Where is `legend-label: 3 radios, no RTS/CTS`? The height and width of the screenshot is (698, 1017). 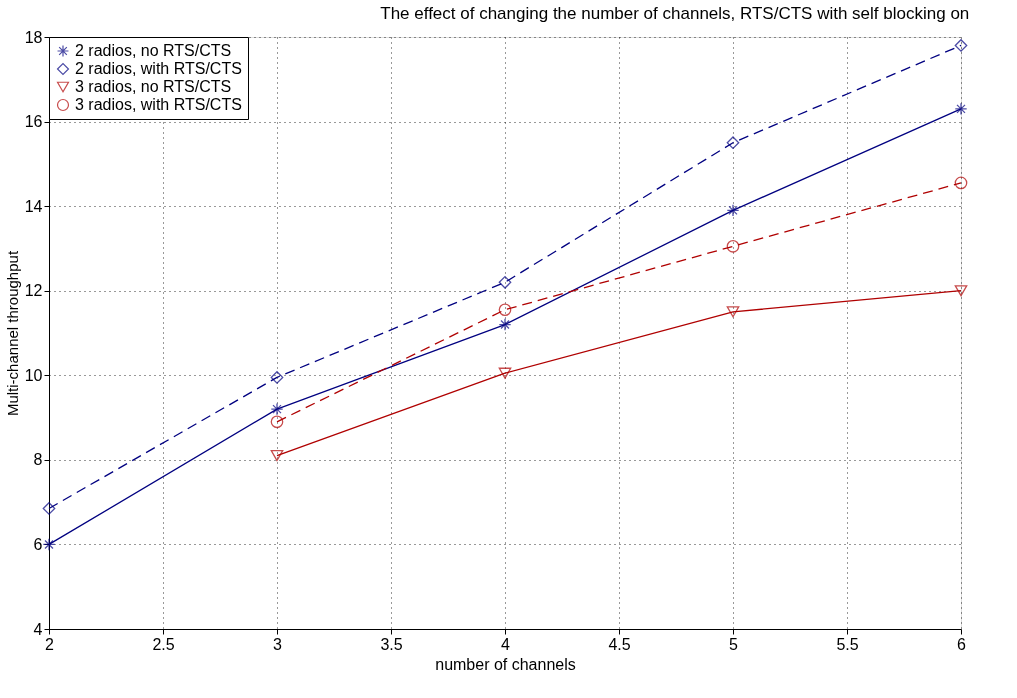
legend-label: 3 radios, no RTS/CTS is located at coordinates (153, 86).